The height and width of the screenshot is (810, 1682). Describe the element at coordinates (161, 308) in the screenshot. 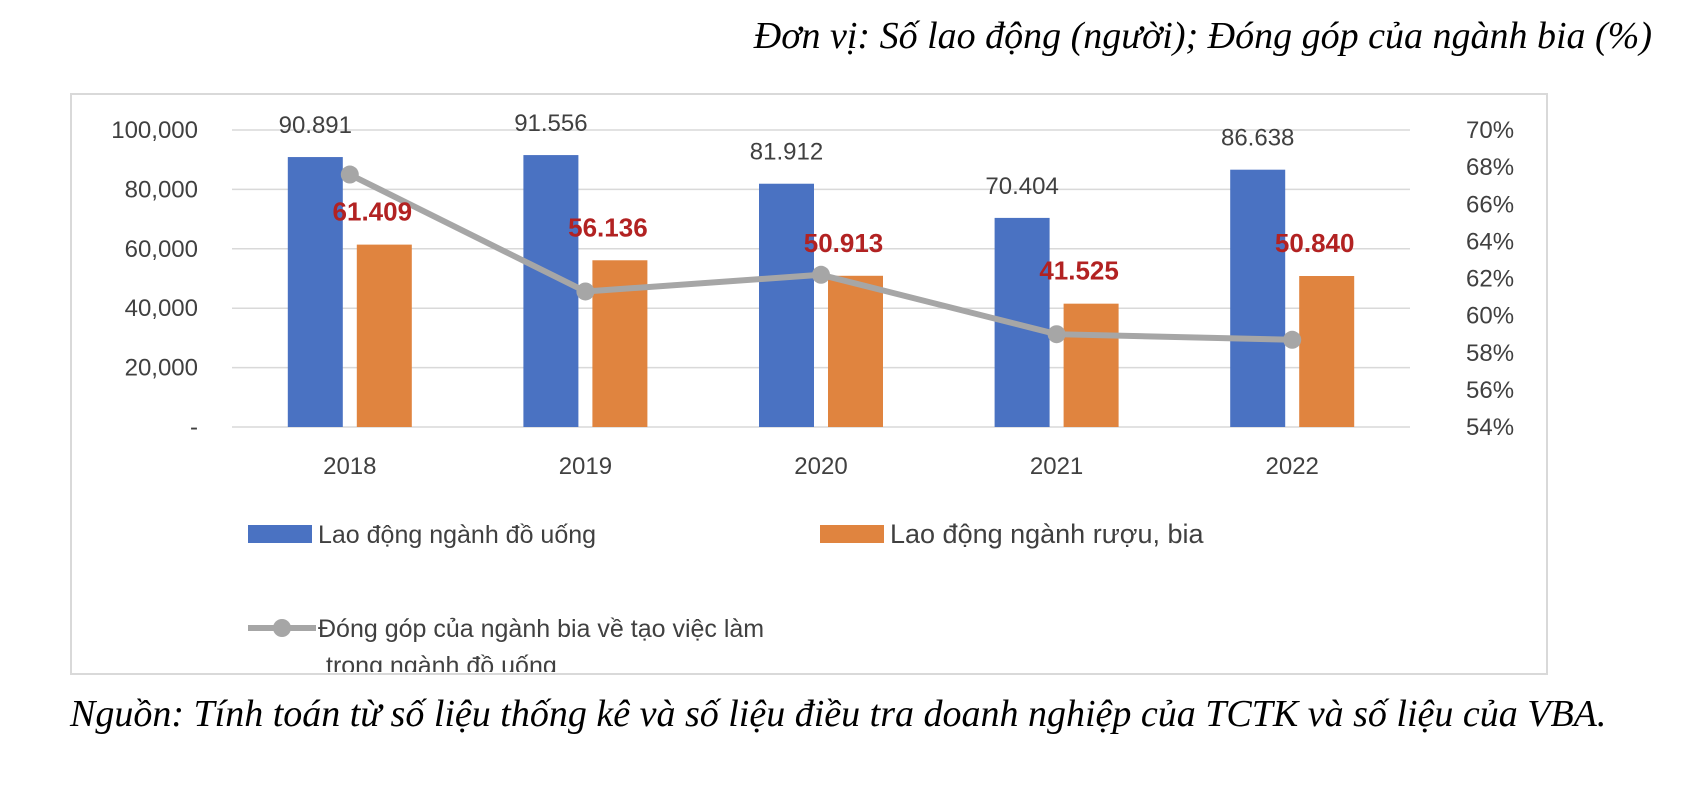

I see `y-tick-label: 40,000` at that location.